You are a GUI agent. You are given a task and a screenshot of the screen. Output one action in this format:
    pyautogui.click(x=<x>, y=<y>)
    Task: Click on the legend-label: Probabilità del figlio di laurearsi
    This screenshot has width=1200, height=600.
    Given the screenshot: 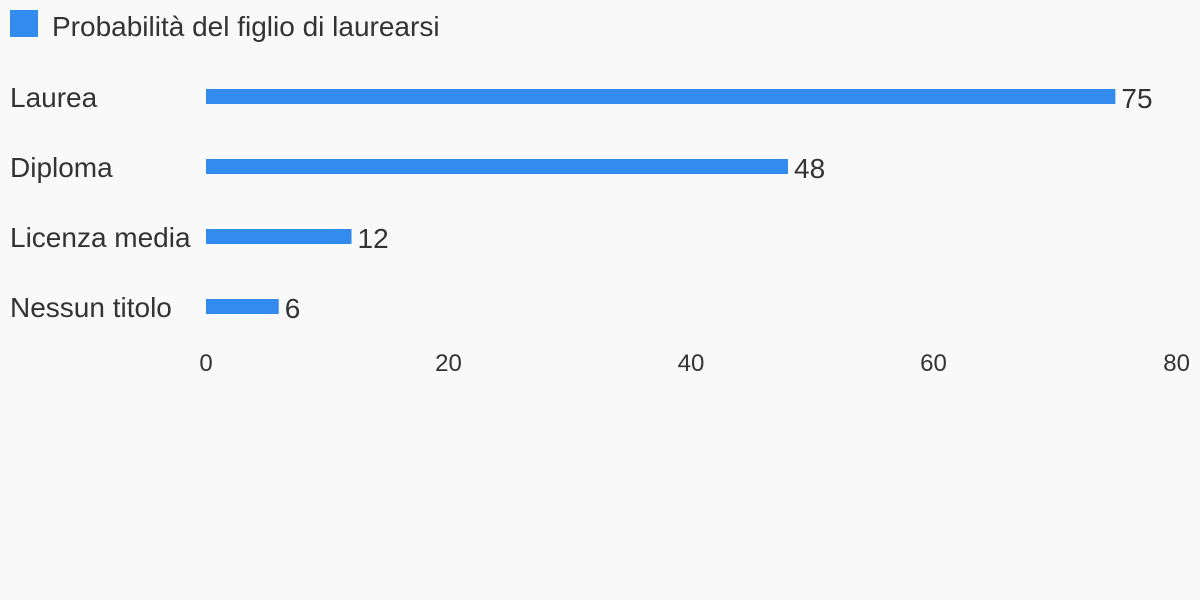 What is the action you would take?
    pyautogui.click(x=246, y=26)
    